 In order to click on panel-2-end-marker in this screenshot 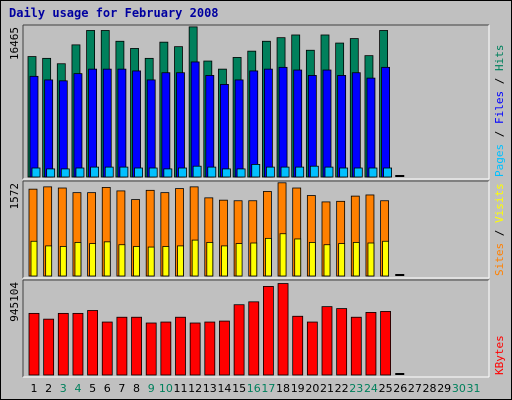, I will do `click(400, 275)`.